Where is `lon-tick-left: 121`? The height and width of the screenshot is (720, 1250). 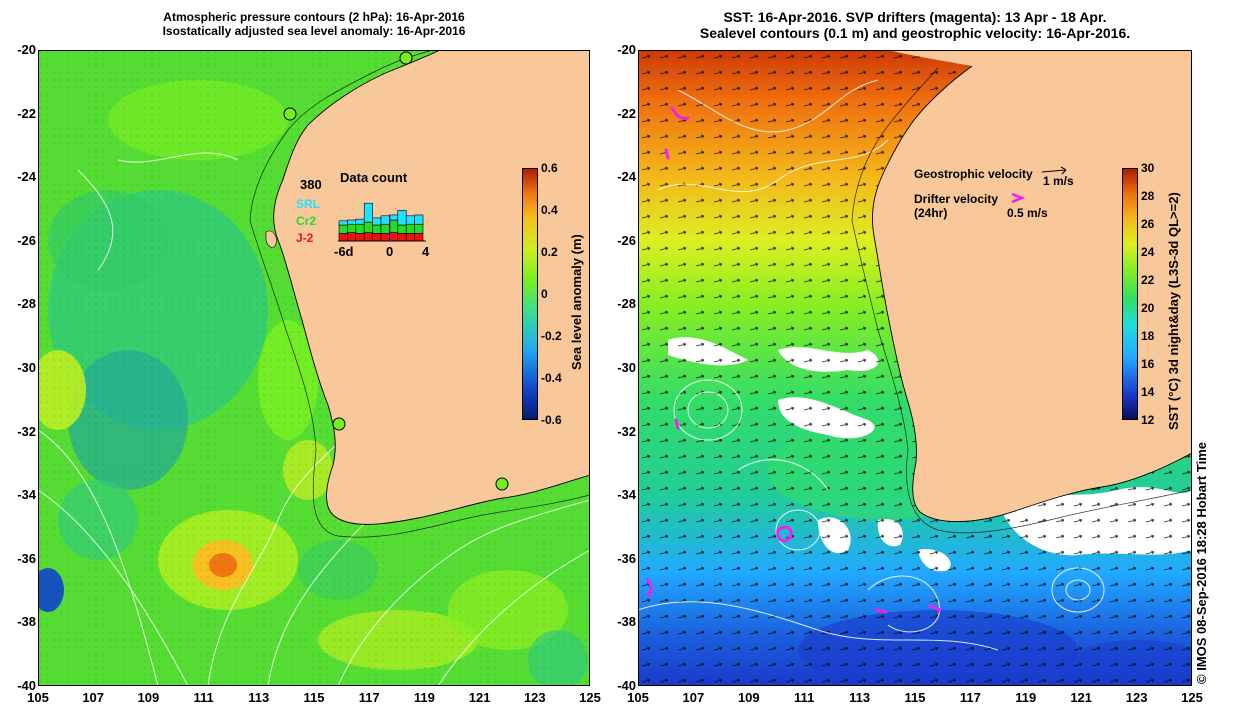 lon-tick-left: 121 is located at coordinates (479, 697).